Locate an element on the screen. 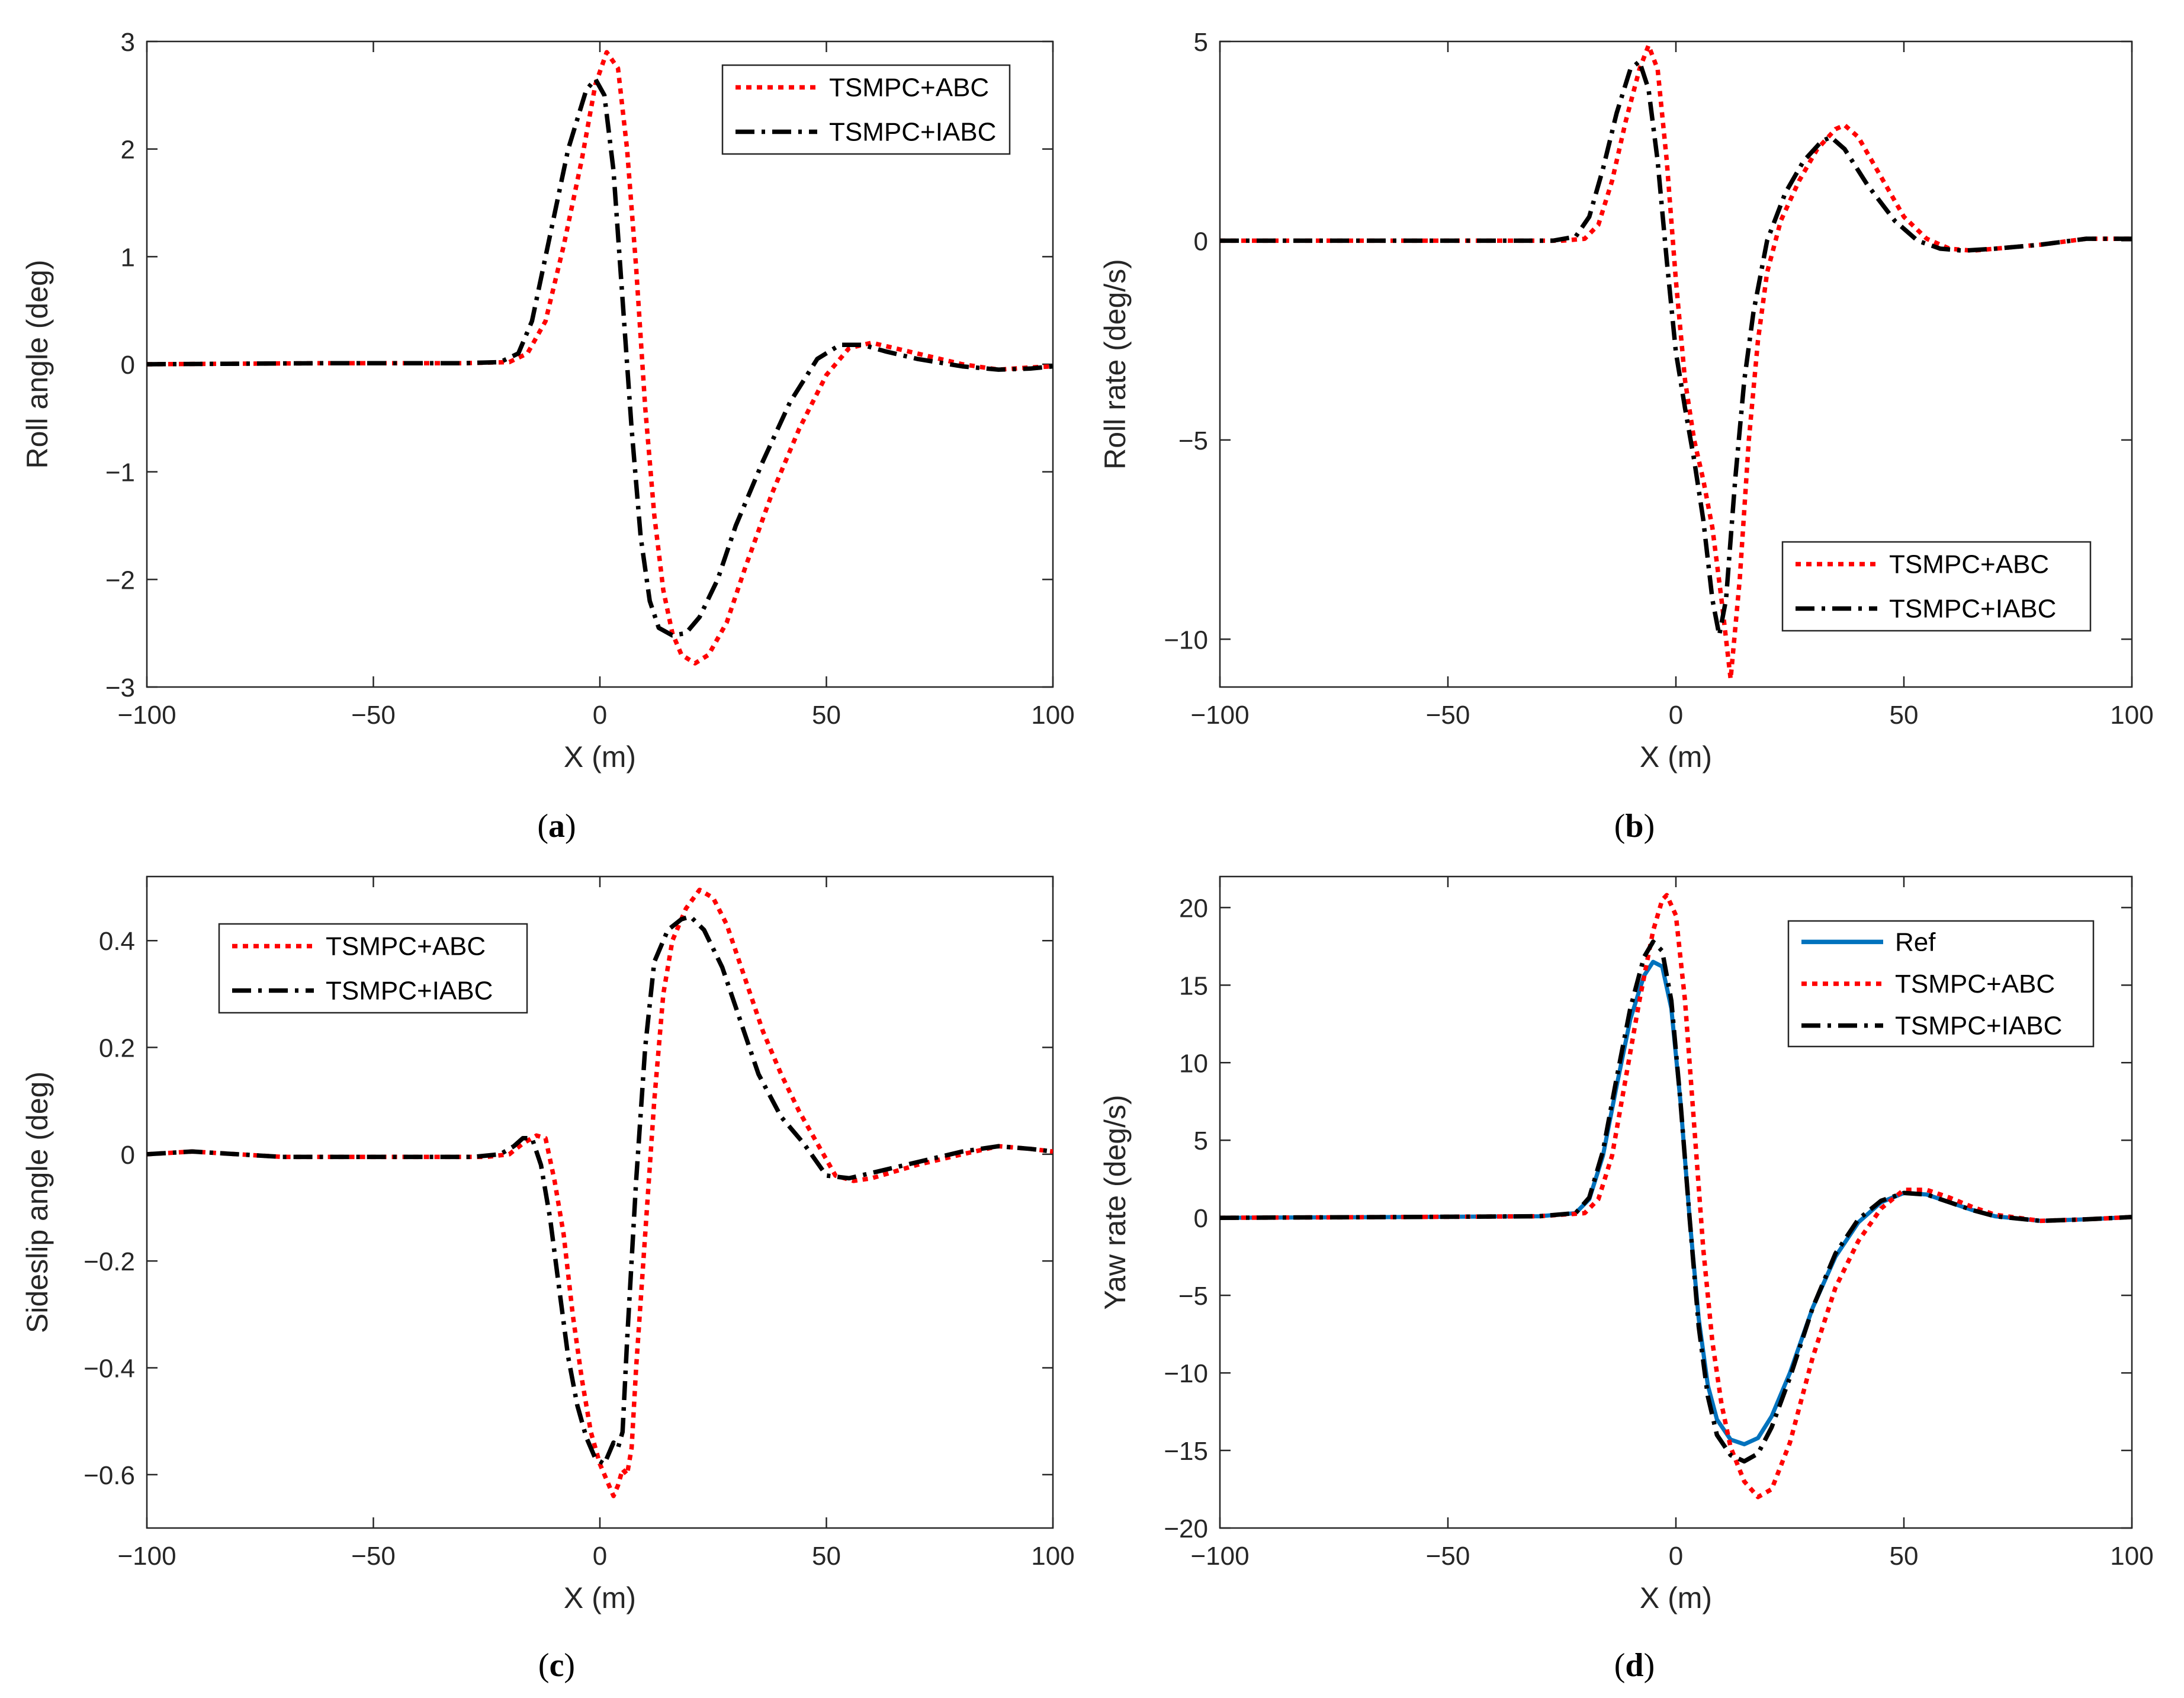 The image size is (2184, 1698). y-axis-label: Sideslip angle (deg) is located at coordinates (37, 1202).